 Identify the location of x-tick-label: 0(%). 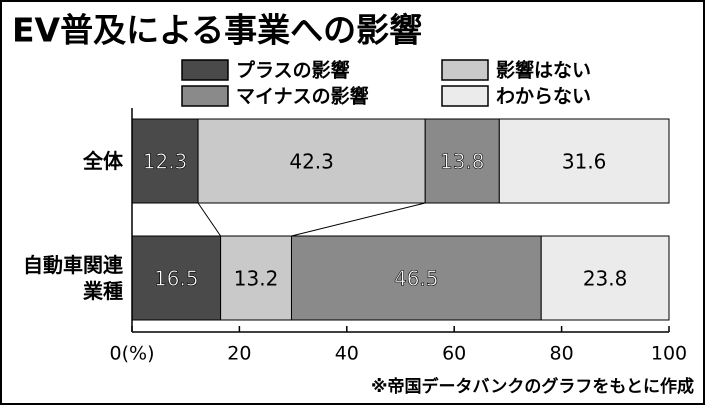
(132, 354).